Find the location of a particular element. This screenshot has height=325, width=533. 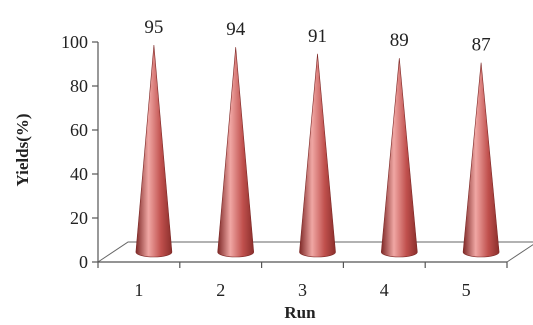

y-axis-title: Yields(%) is located at coordinates (22, 149).